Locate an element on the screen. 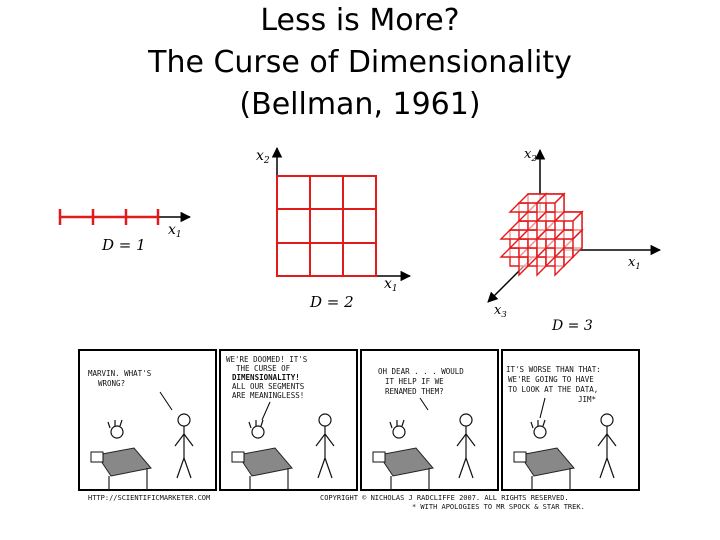 Image resolution: width=720 pixels, height=540 pixels. dimension-label-1d: D = 1 is located at coordinates (123, 245).